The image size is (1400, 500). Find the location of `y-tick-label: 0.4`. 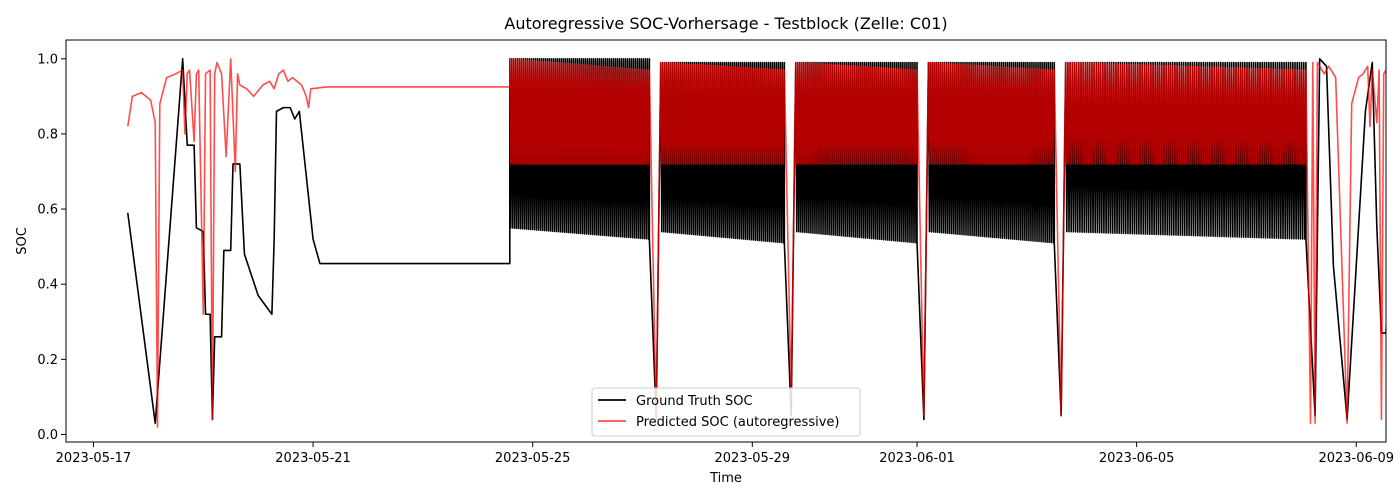

y-tick-label: 0.4 is located at coordinates (47, 285).